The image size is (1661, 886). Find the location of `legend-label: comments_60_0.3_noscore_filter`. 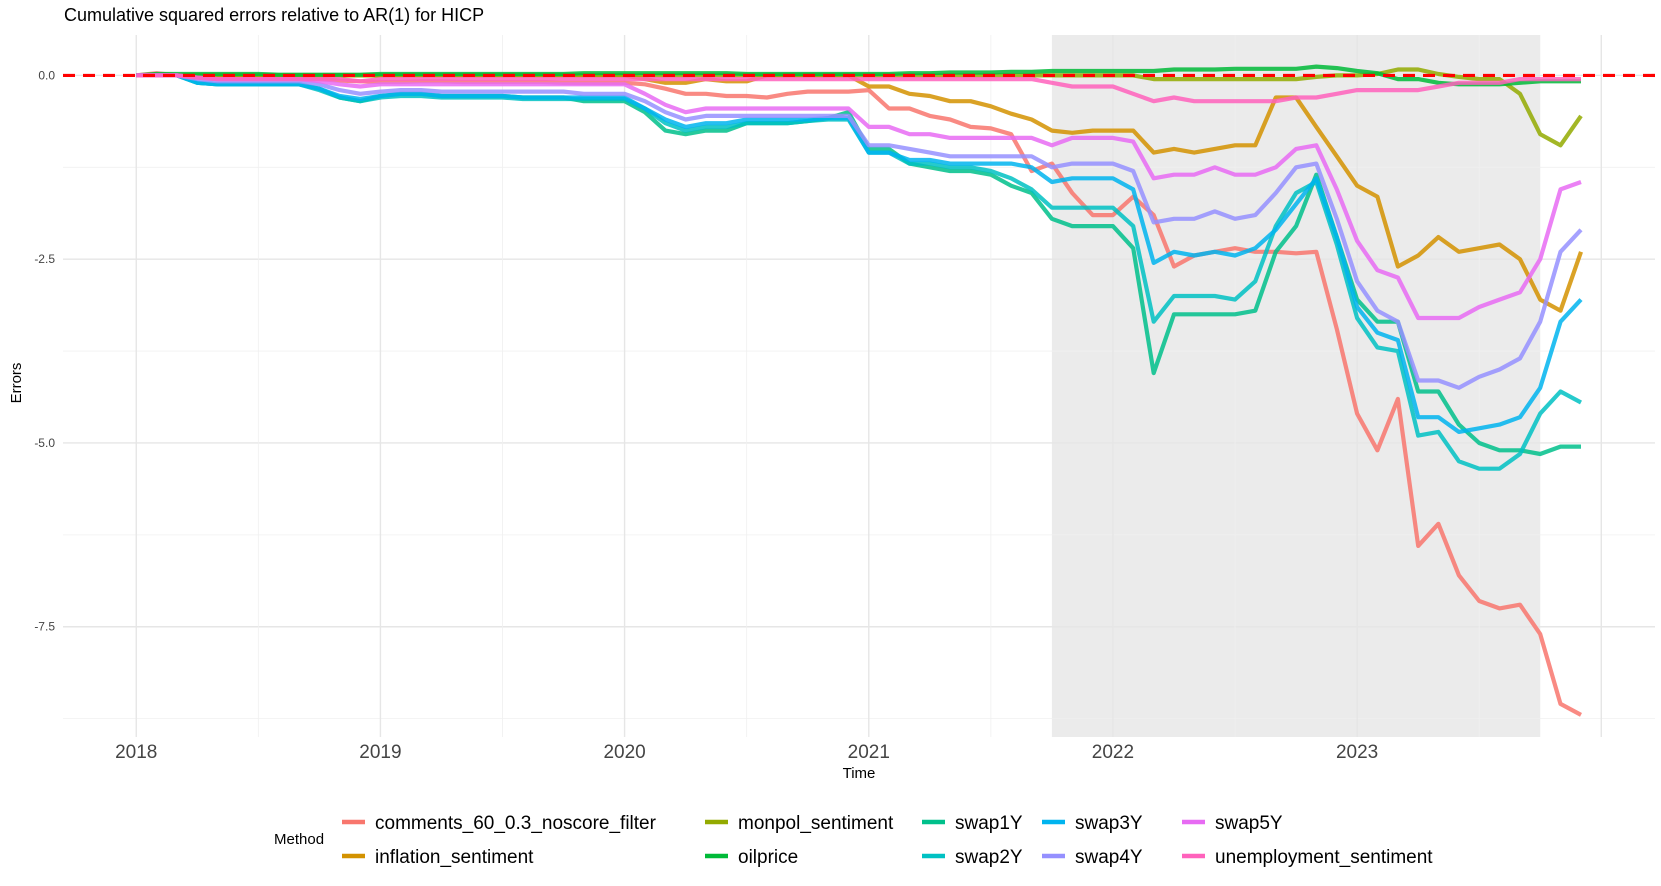

legend-label: comments_60_0.3_noscore_filter is located at coordinates (516, 823).